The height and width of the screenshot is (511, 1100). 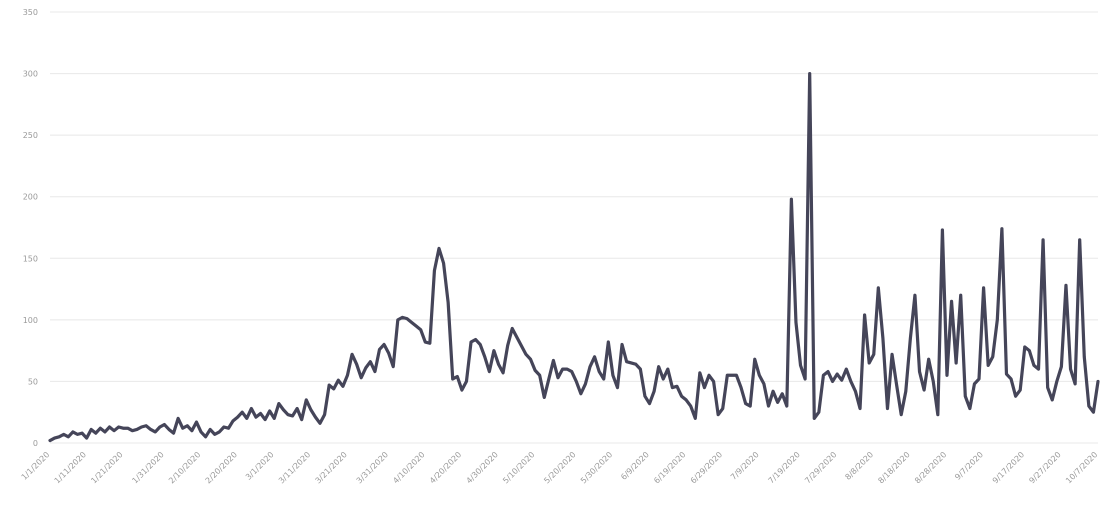 I want to click on x-tick-label: 7/29/2020, so click(x=820, y=467).